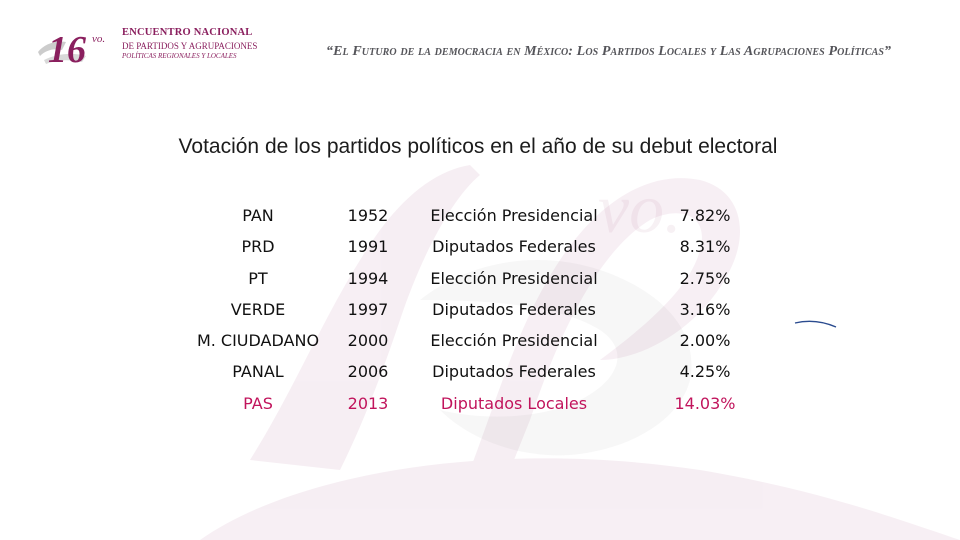 This screenshot has width=960, height=540. Describe the element at coordinates (368, 340) in the screenshot. I see `year-cell: 2000` at that location.